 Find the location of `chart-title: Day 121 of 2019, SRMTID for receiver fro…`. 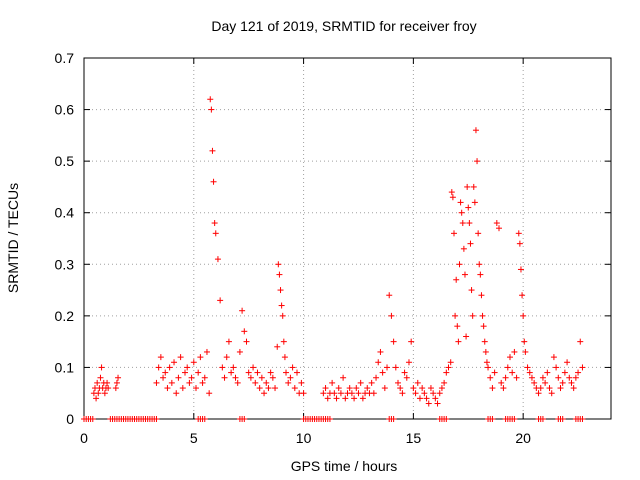

chart-title: Day 121 of 2019, SRMTID for receiver fro… is located at coordinates (343, 26).